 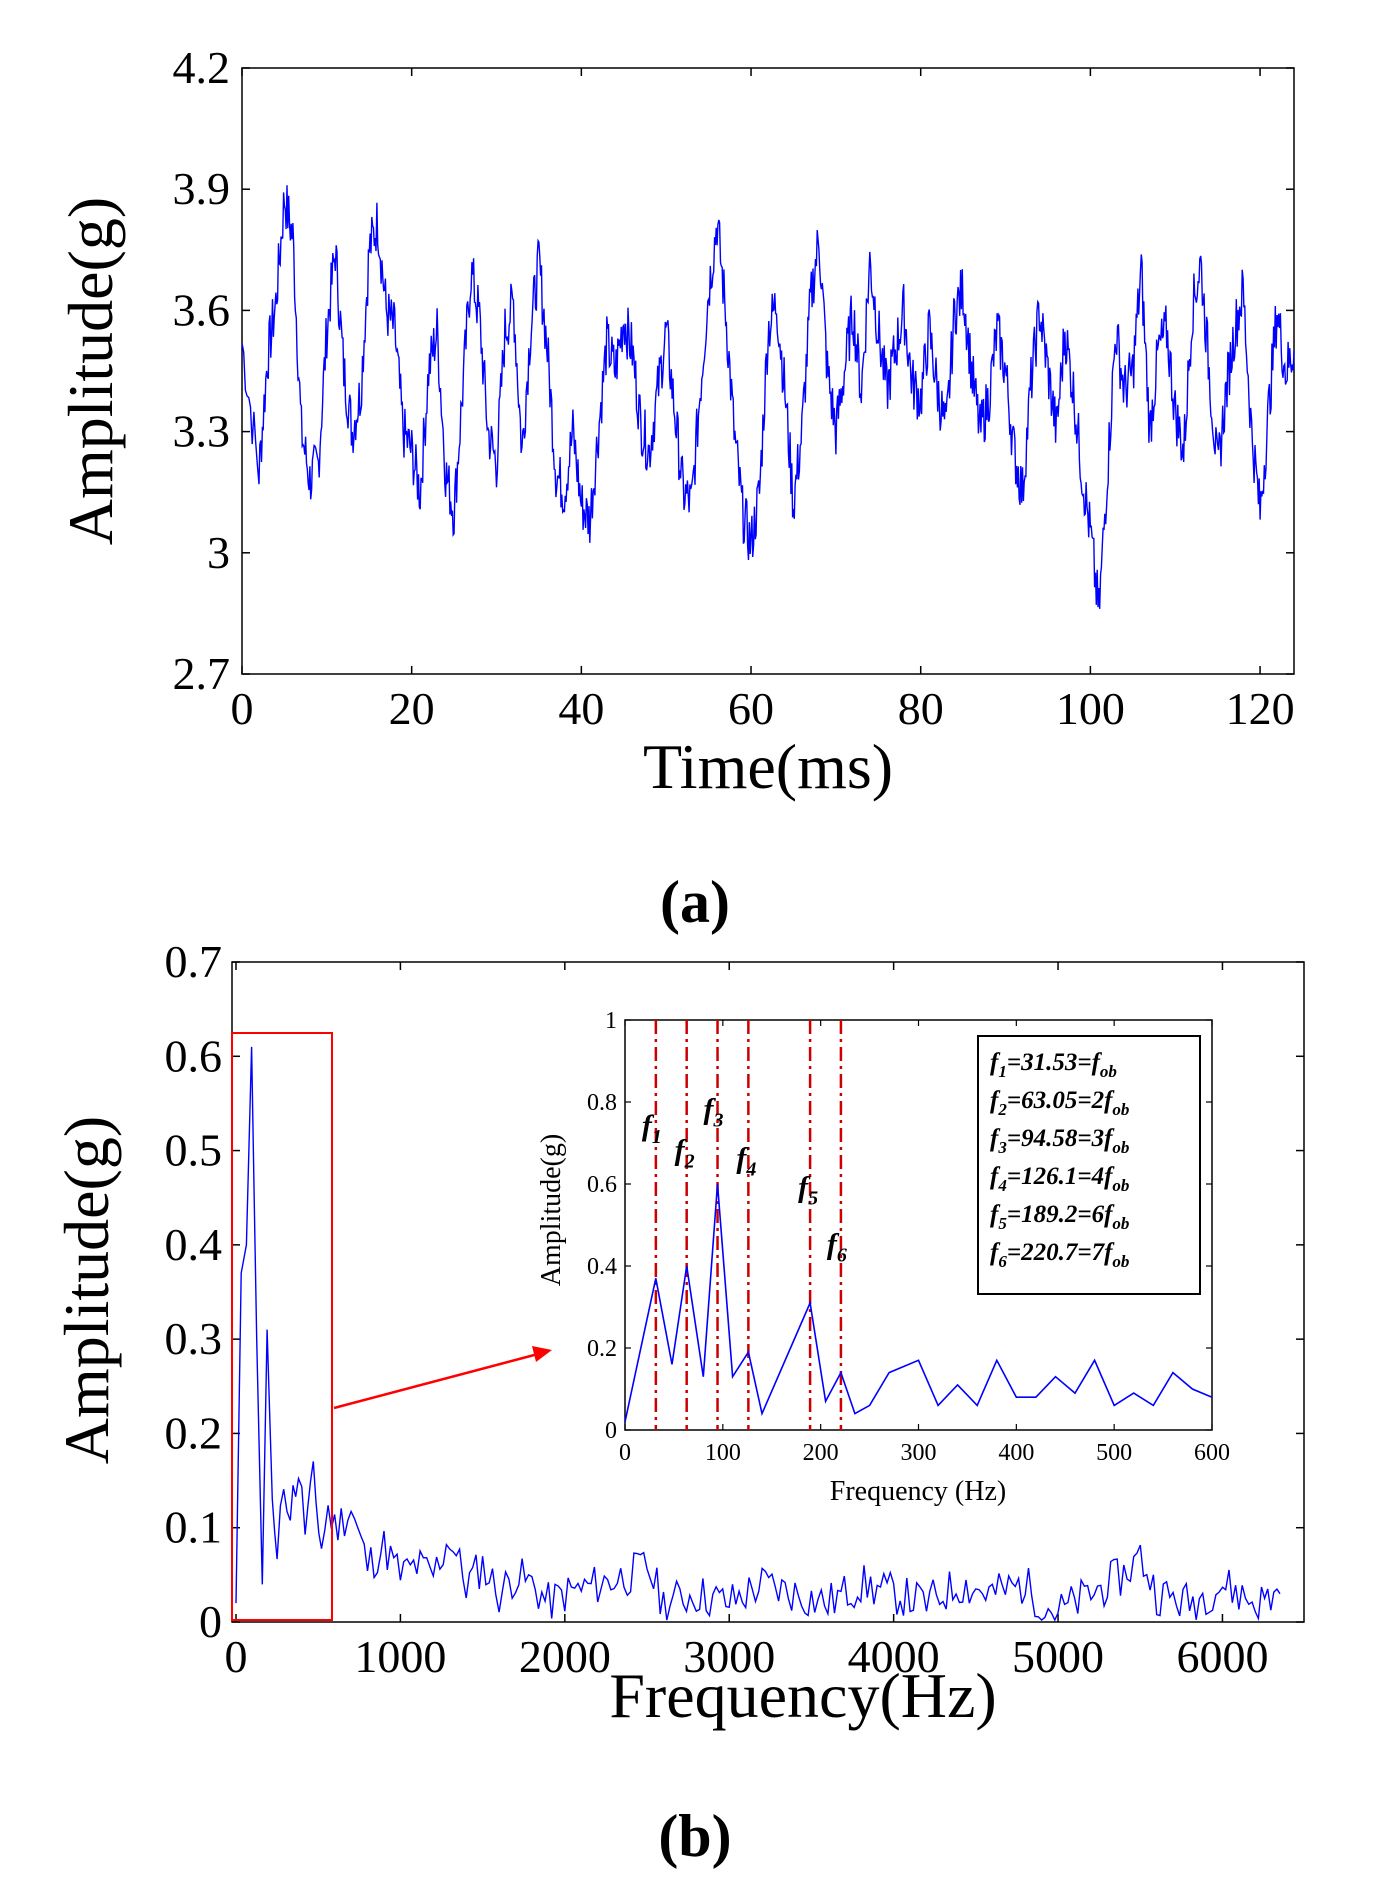 I want to click on inset-y-tick-label: 1, so click(x=611, y=1021).